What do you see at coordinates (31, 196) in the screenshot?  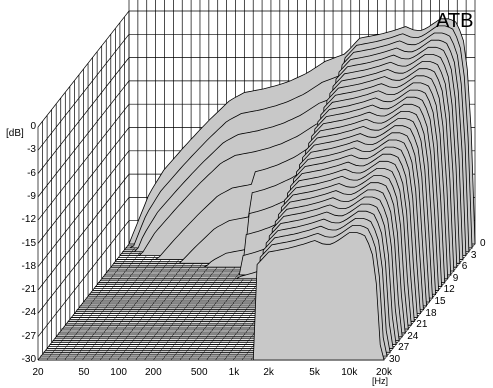 I see `y-tick-label: -9` at bounding box center [31, 196].